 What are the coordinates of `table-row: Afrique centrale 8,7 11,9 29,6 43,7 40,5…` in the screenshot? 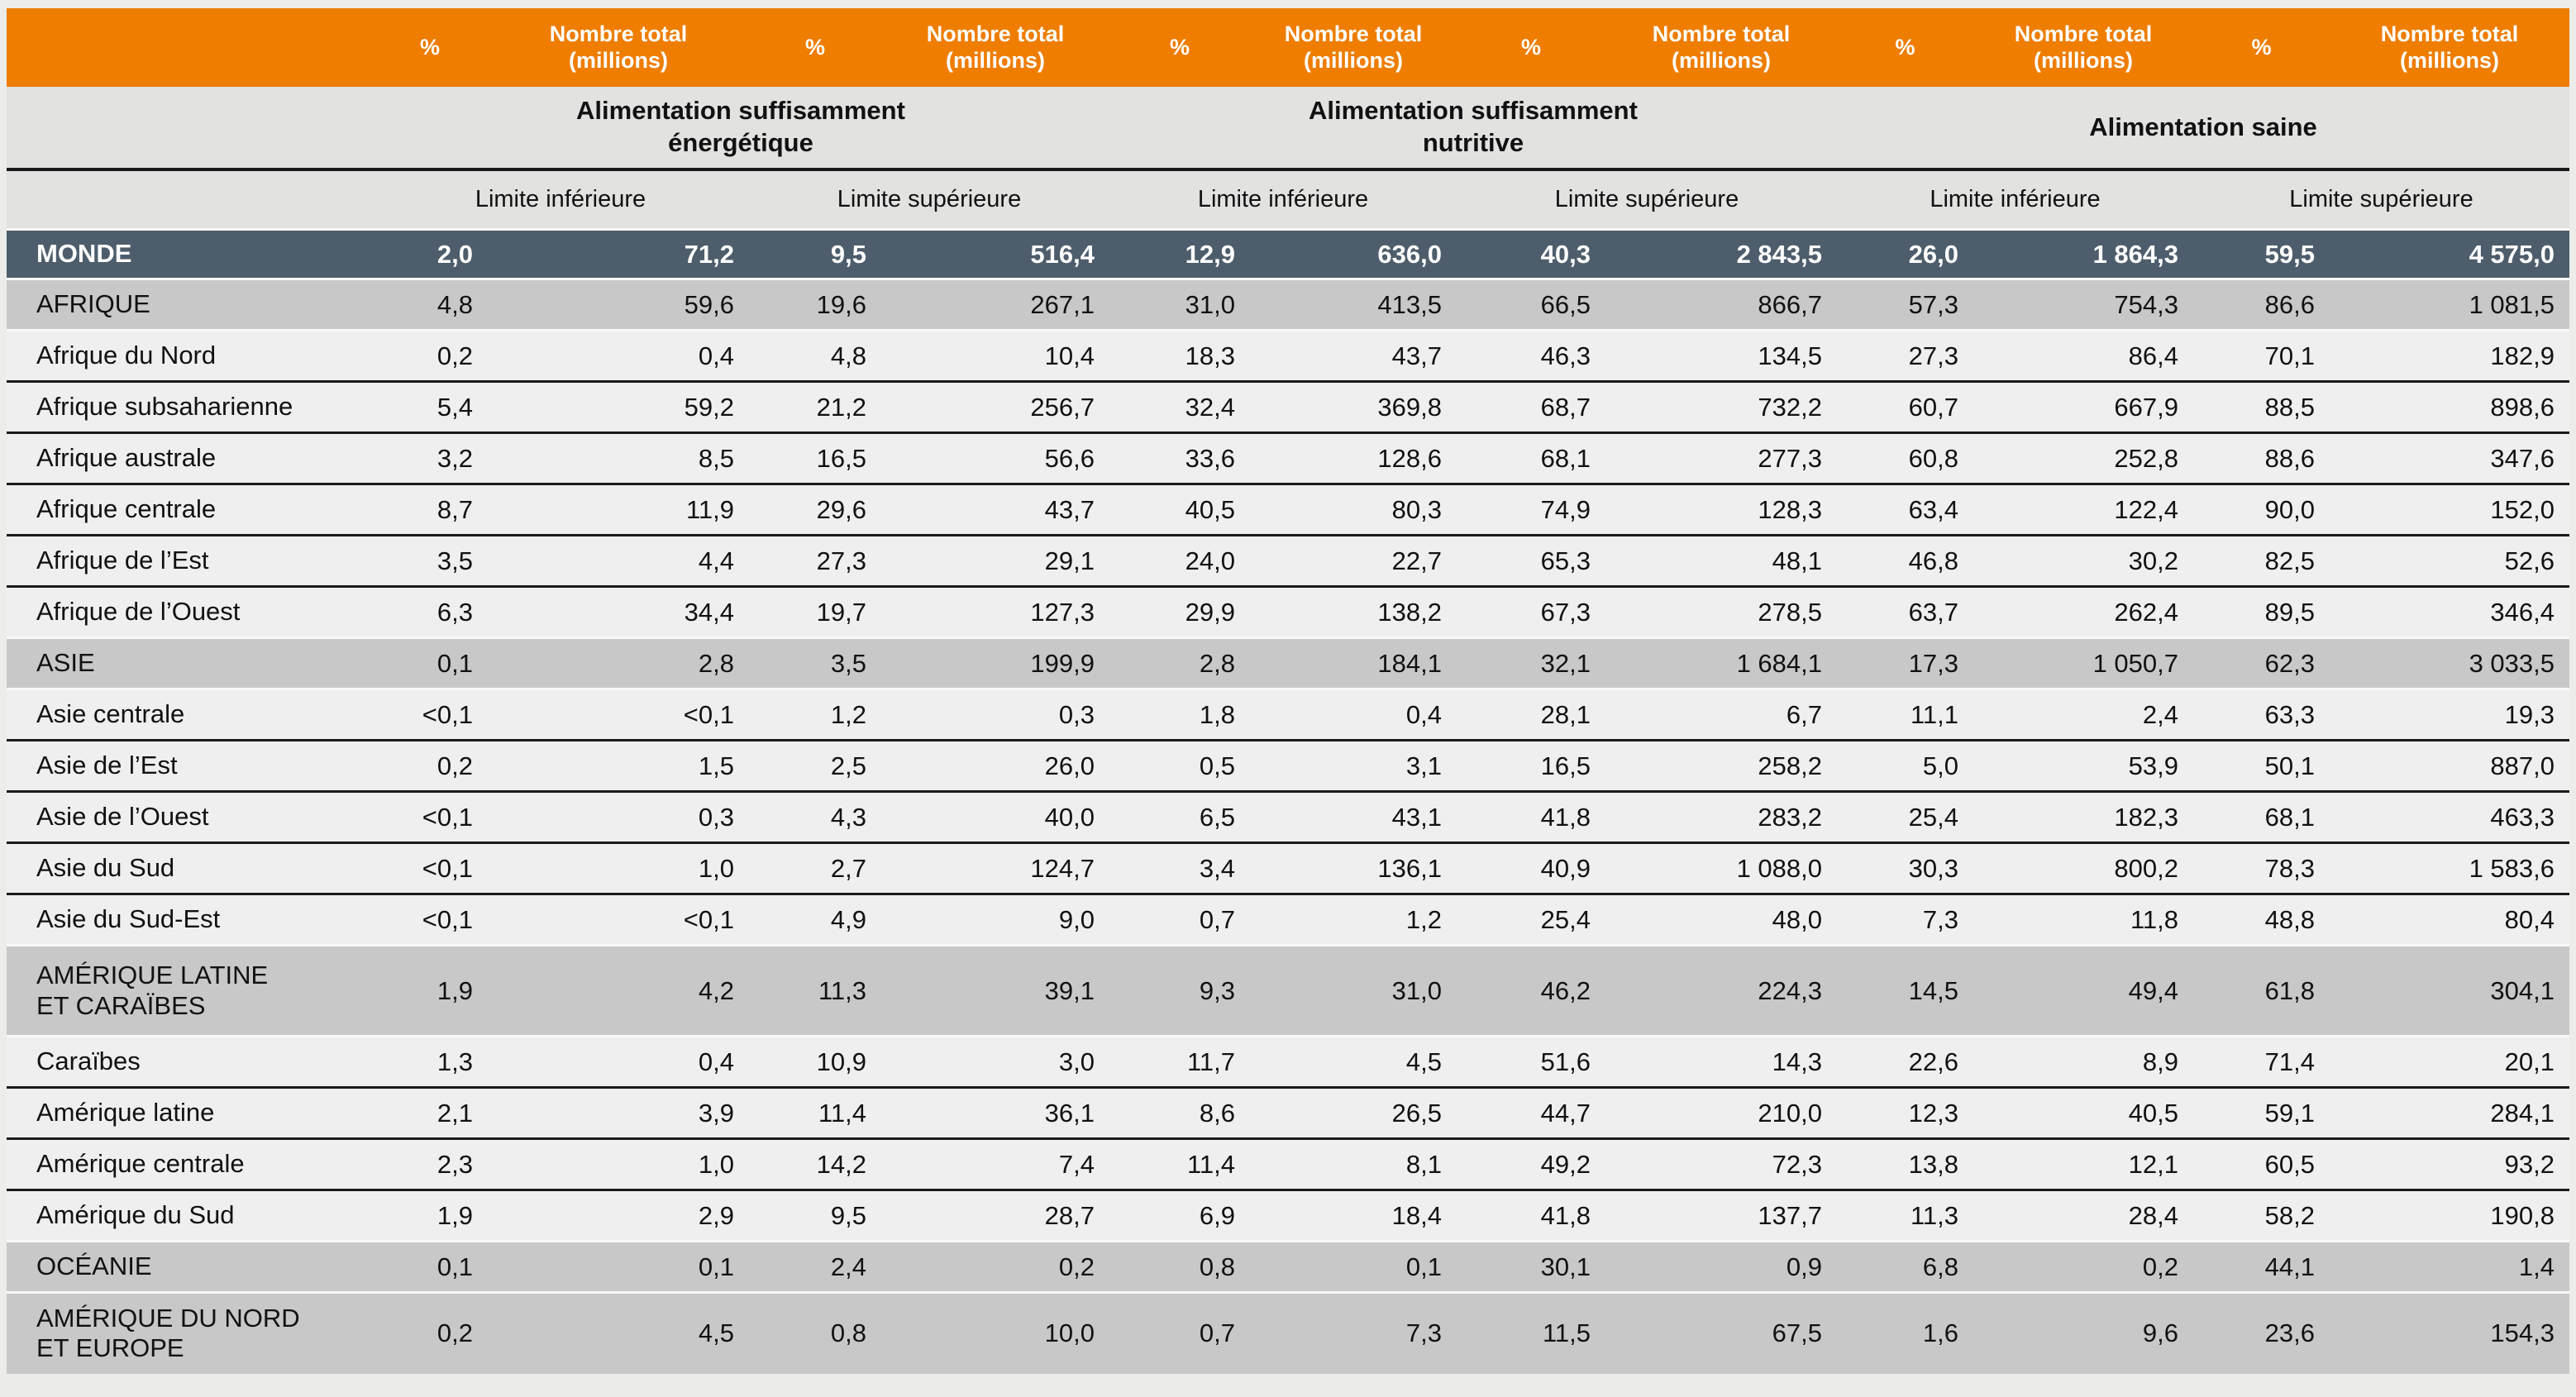 It's located at (1288, 509).